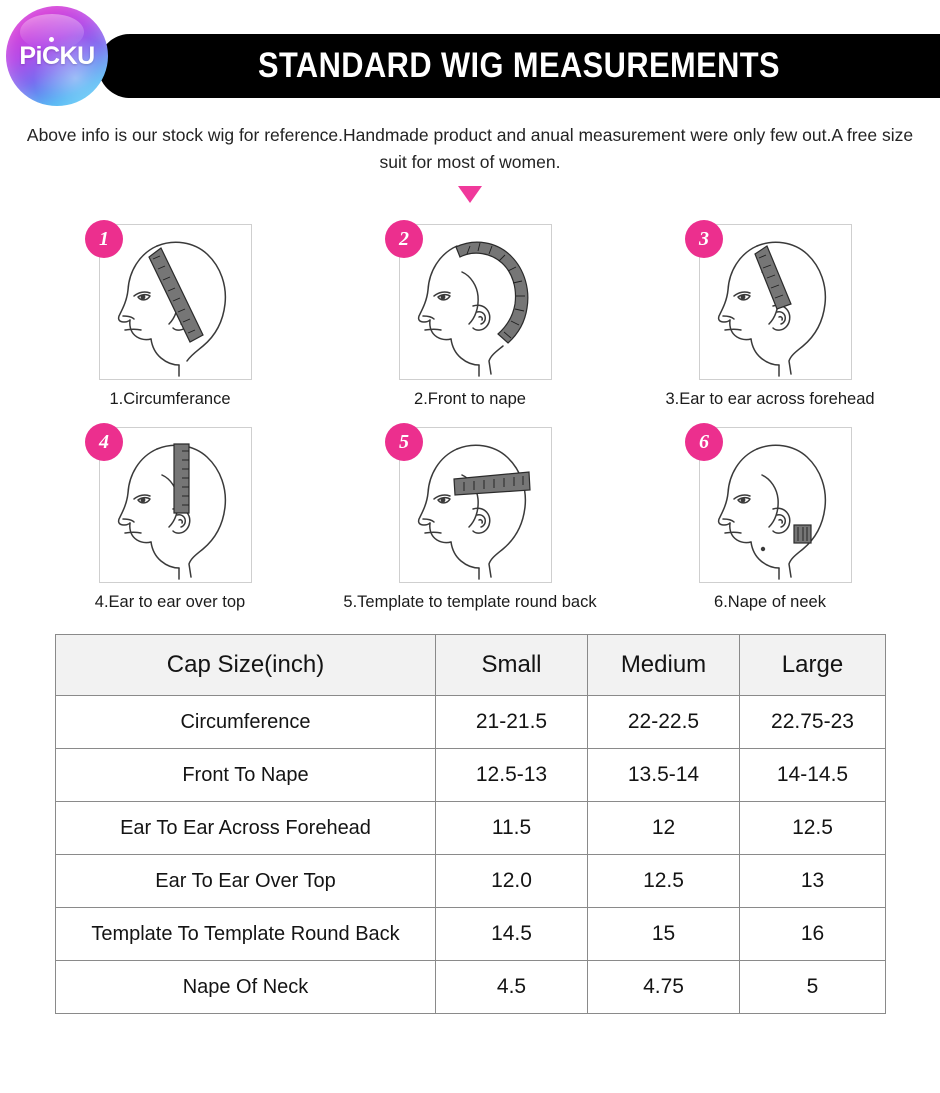  What do you see at coordinates (404, 442) in the screenshot?
I see `diagram-badge-5: 5` at bounding box center [404, 442].